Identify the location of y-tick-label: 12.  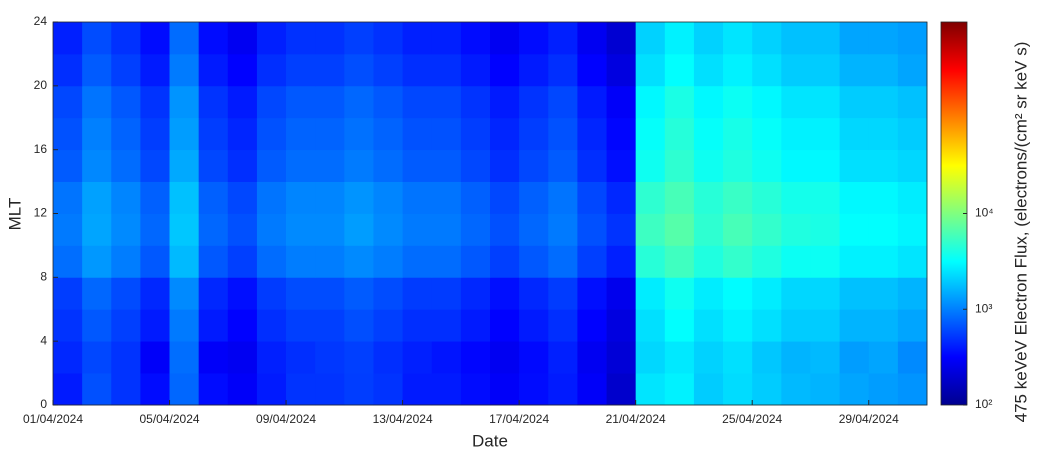
(41, 213).